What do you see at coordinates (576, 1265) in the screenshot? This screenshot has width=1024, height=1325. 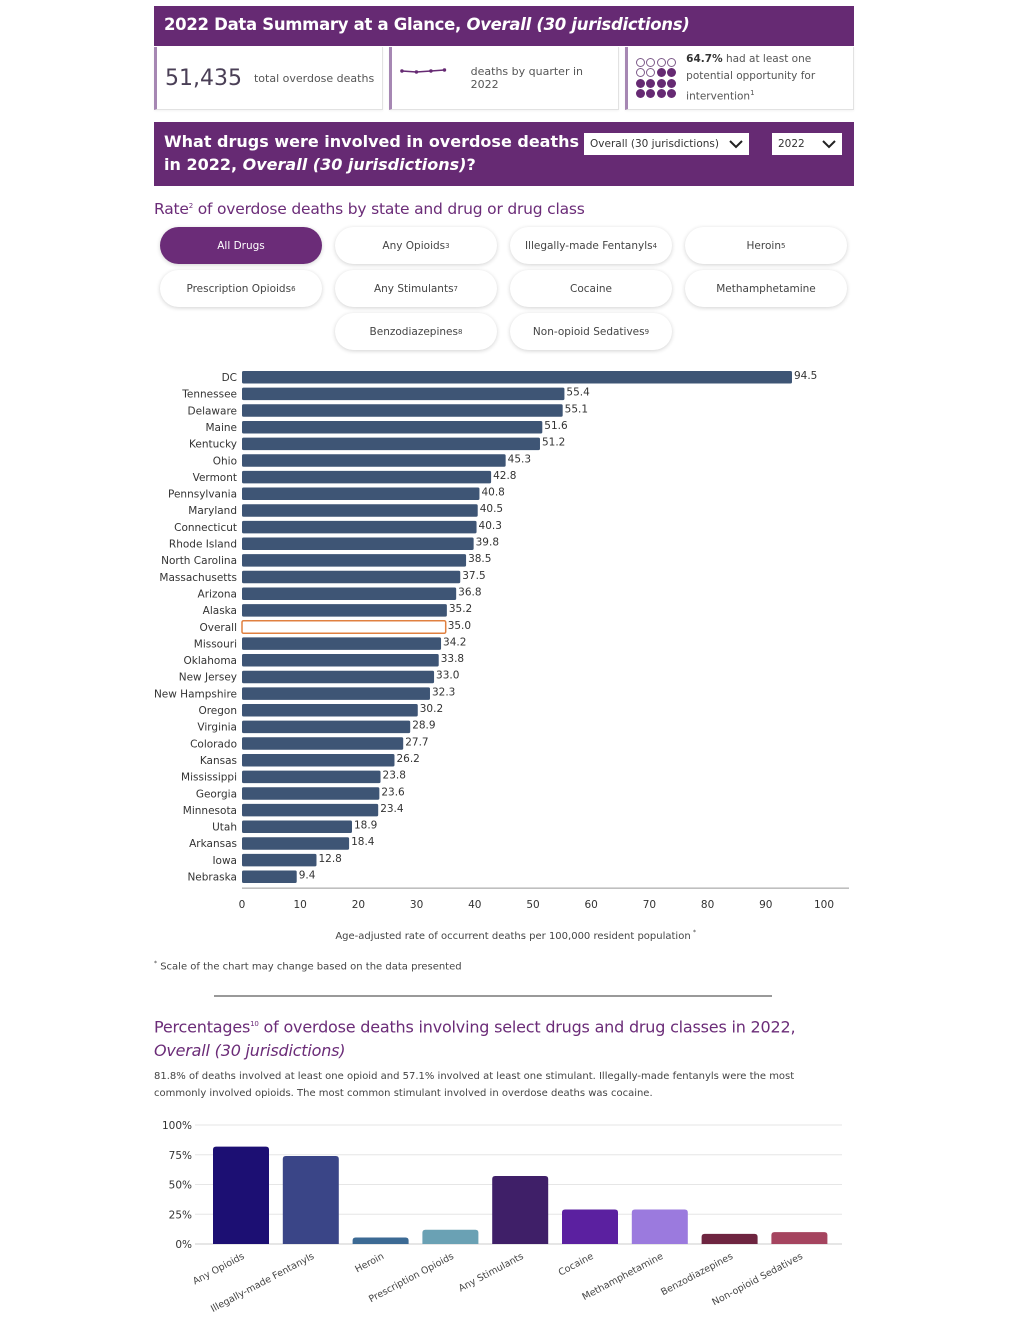 I see `category-label: Cocaine` at bounding box center [576, 1265].